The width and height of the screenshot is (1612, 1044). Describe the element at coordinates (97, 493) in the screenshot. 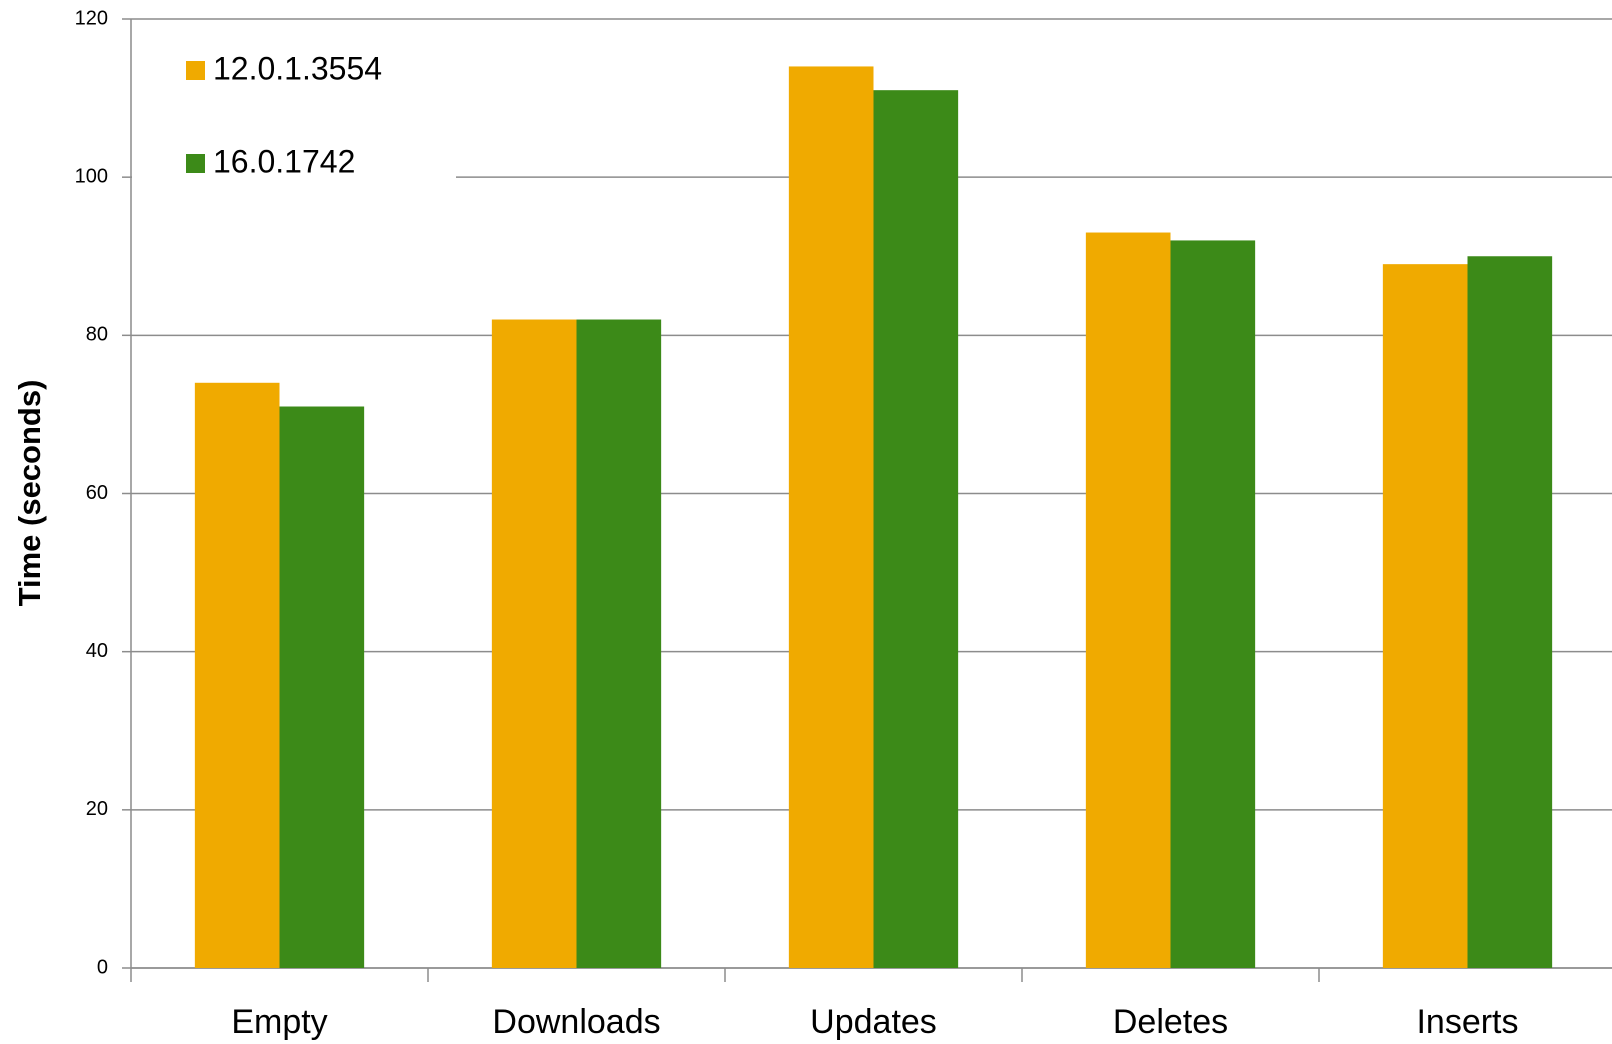

I see `y-tick-label: 60` at that location.